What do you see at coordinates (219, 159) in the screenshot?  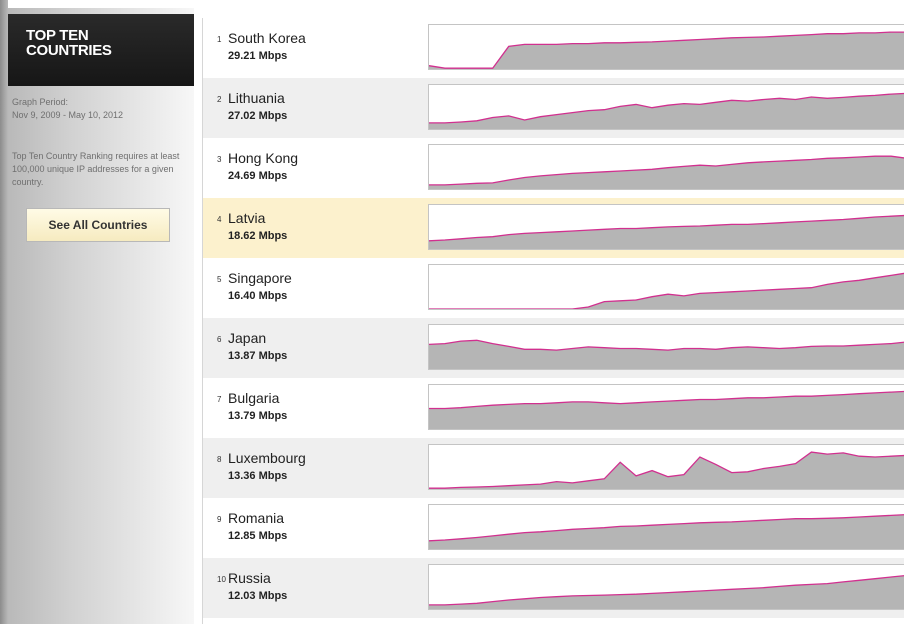 I see `country-rank: 3` at bounding box center [219, 159].